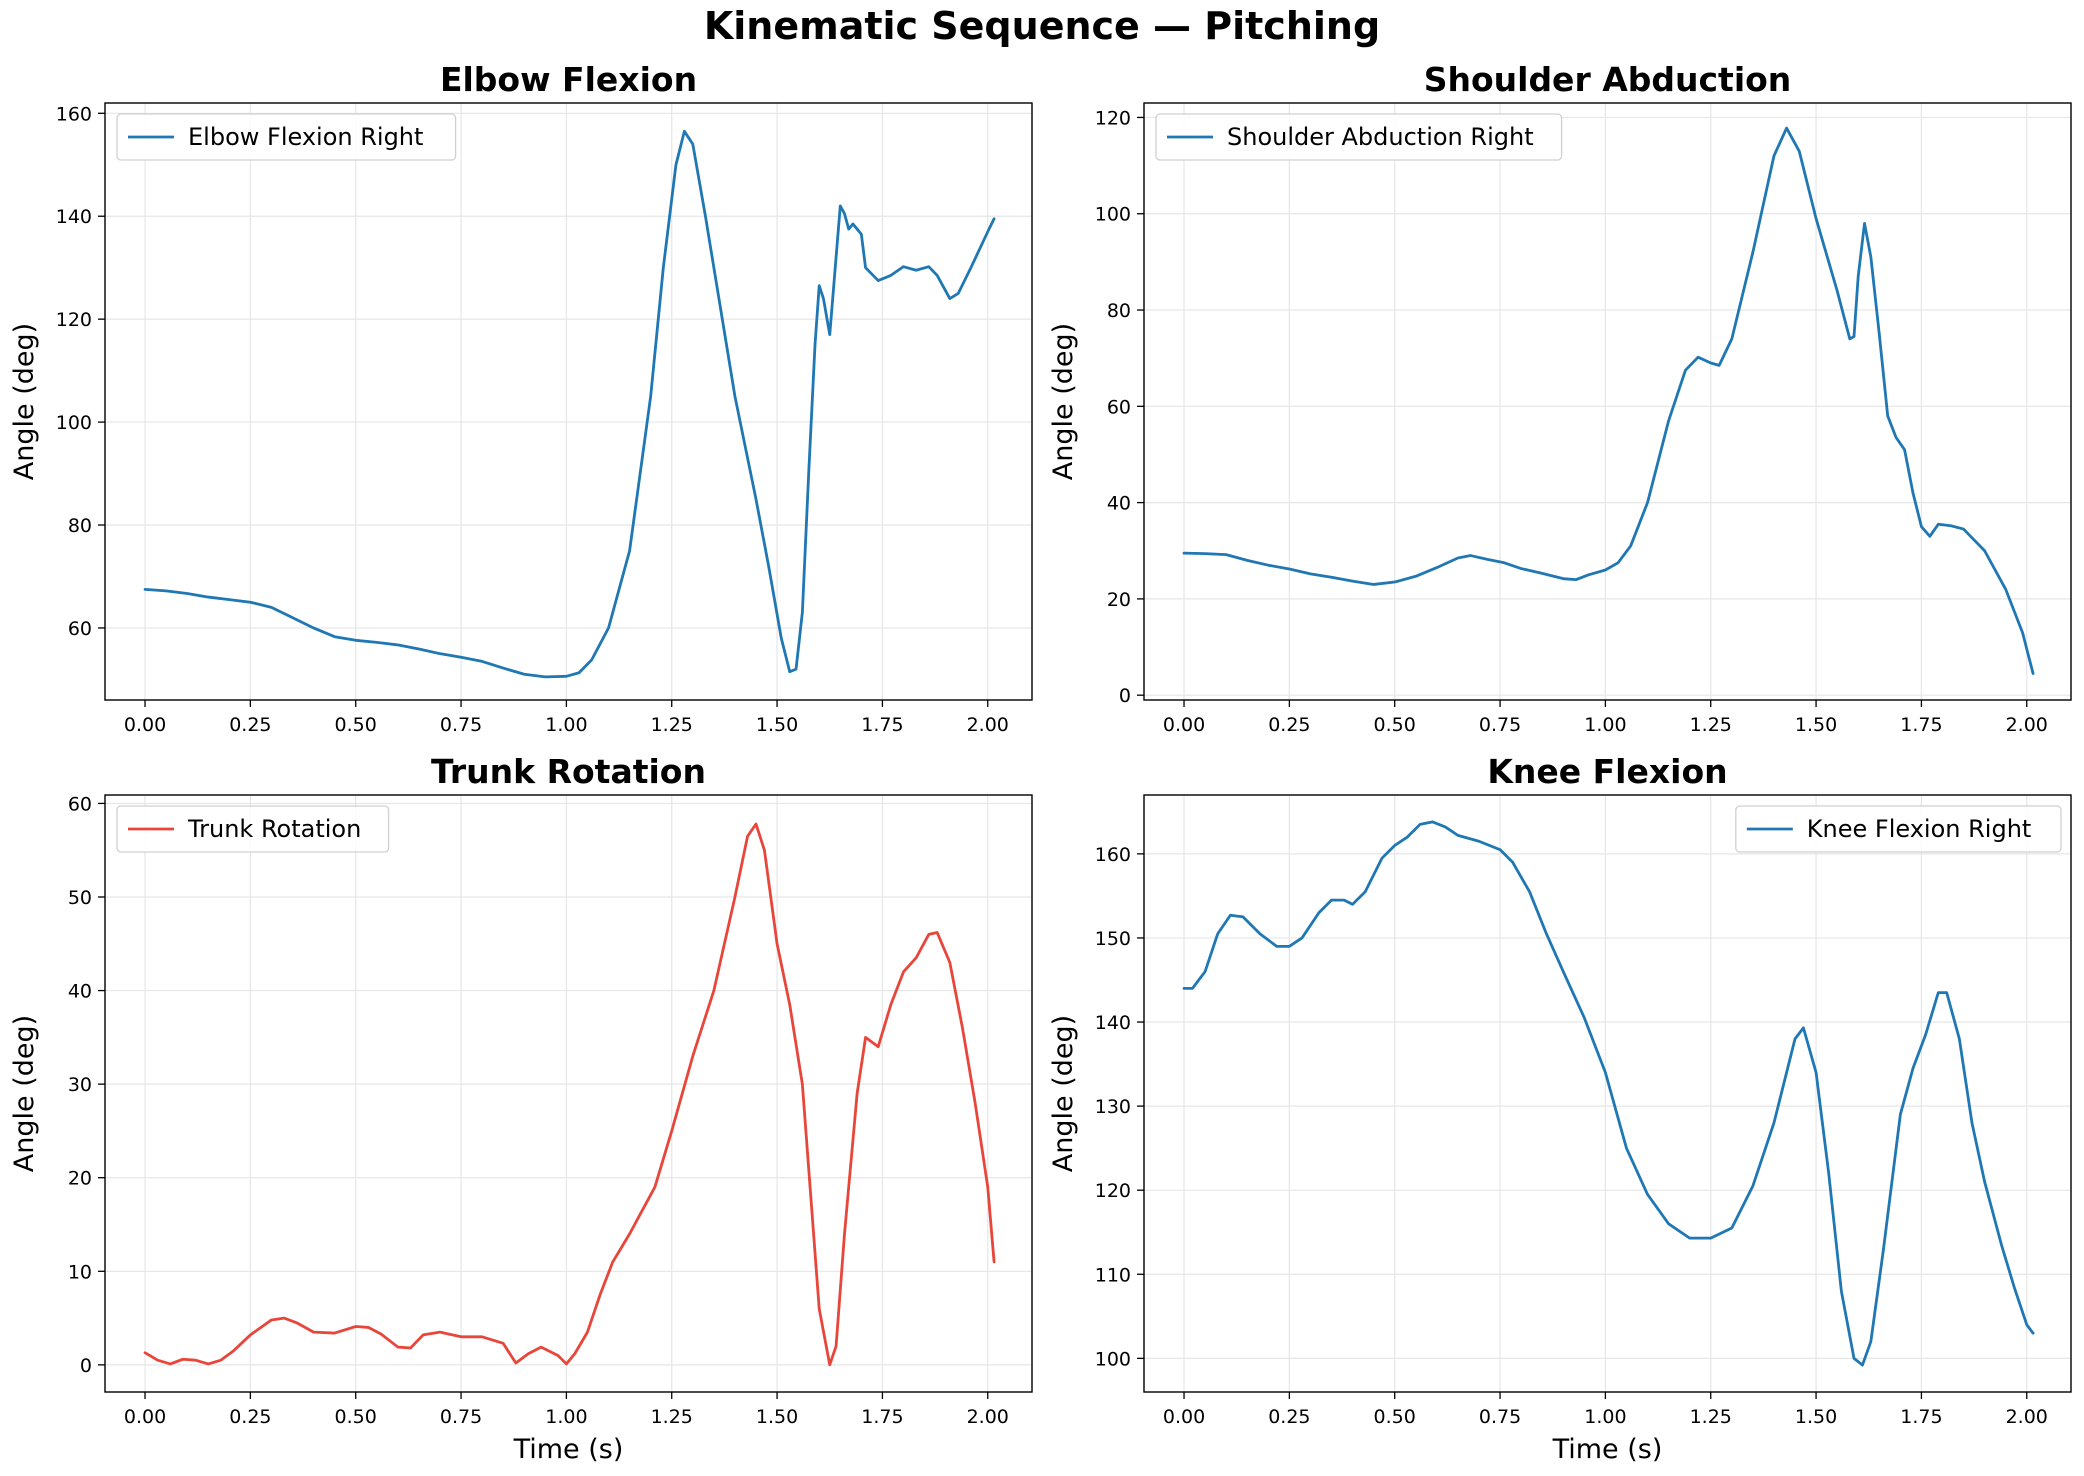 Image resolution: width=2084 pixels, height=1476 pixels. What do you see at coordinates (250, 725) in the screenshot?
I see `panel-1-x-tick-label: 0.25` at bounding box center [250, 725].